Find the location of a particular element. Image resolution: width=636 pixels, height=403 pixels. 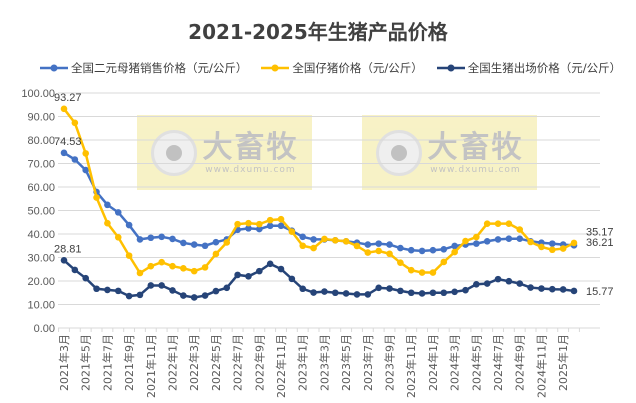

legend-item-sow: 全国二元母猪销售价格（元/公斤） is located at coordinates (143, 68).